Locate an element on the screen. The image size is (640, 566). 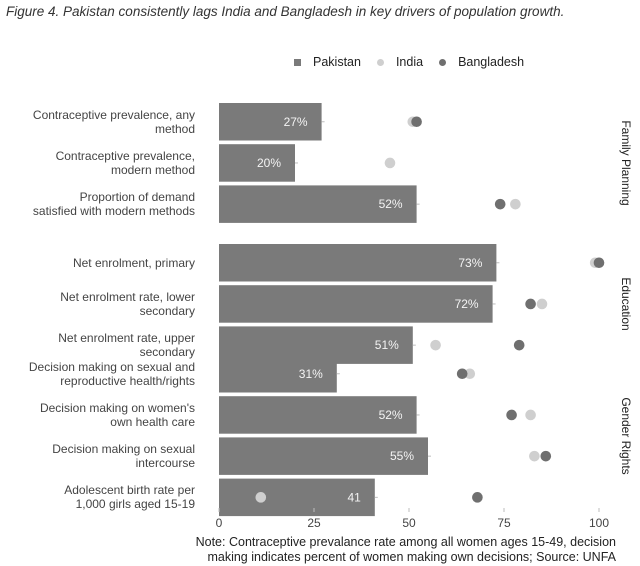
facet-label: Gender Rights is located at coordinates (626, 435).